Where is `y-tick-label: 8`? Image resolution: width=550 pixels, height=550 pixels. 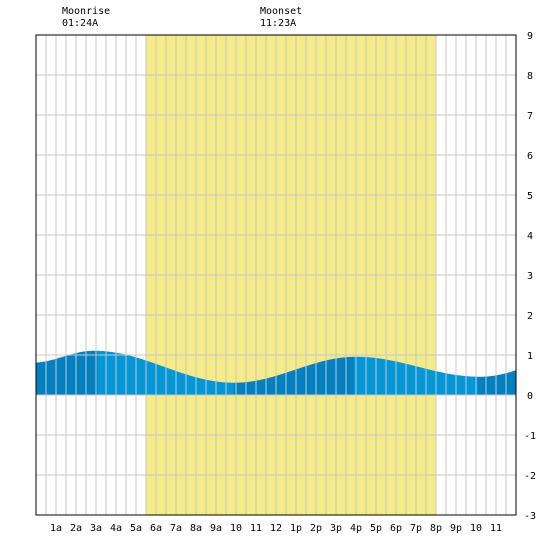
y-tick-label: 8 is located at coordinates (530, 76).